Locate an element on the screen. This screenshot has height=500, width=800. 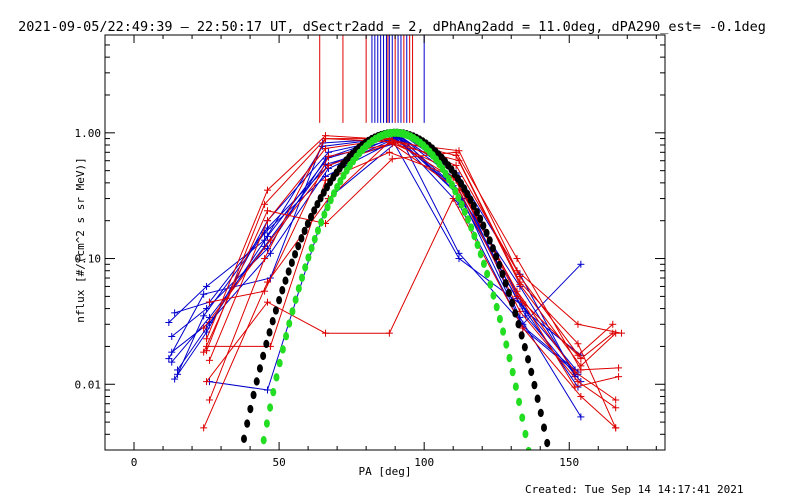
y-tick-label: 0.01 is located at coordinates (88, 384).